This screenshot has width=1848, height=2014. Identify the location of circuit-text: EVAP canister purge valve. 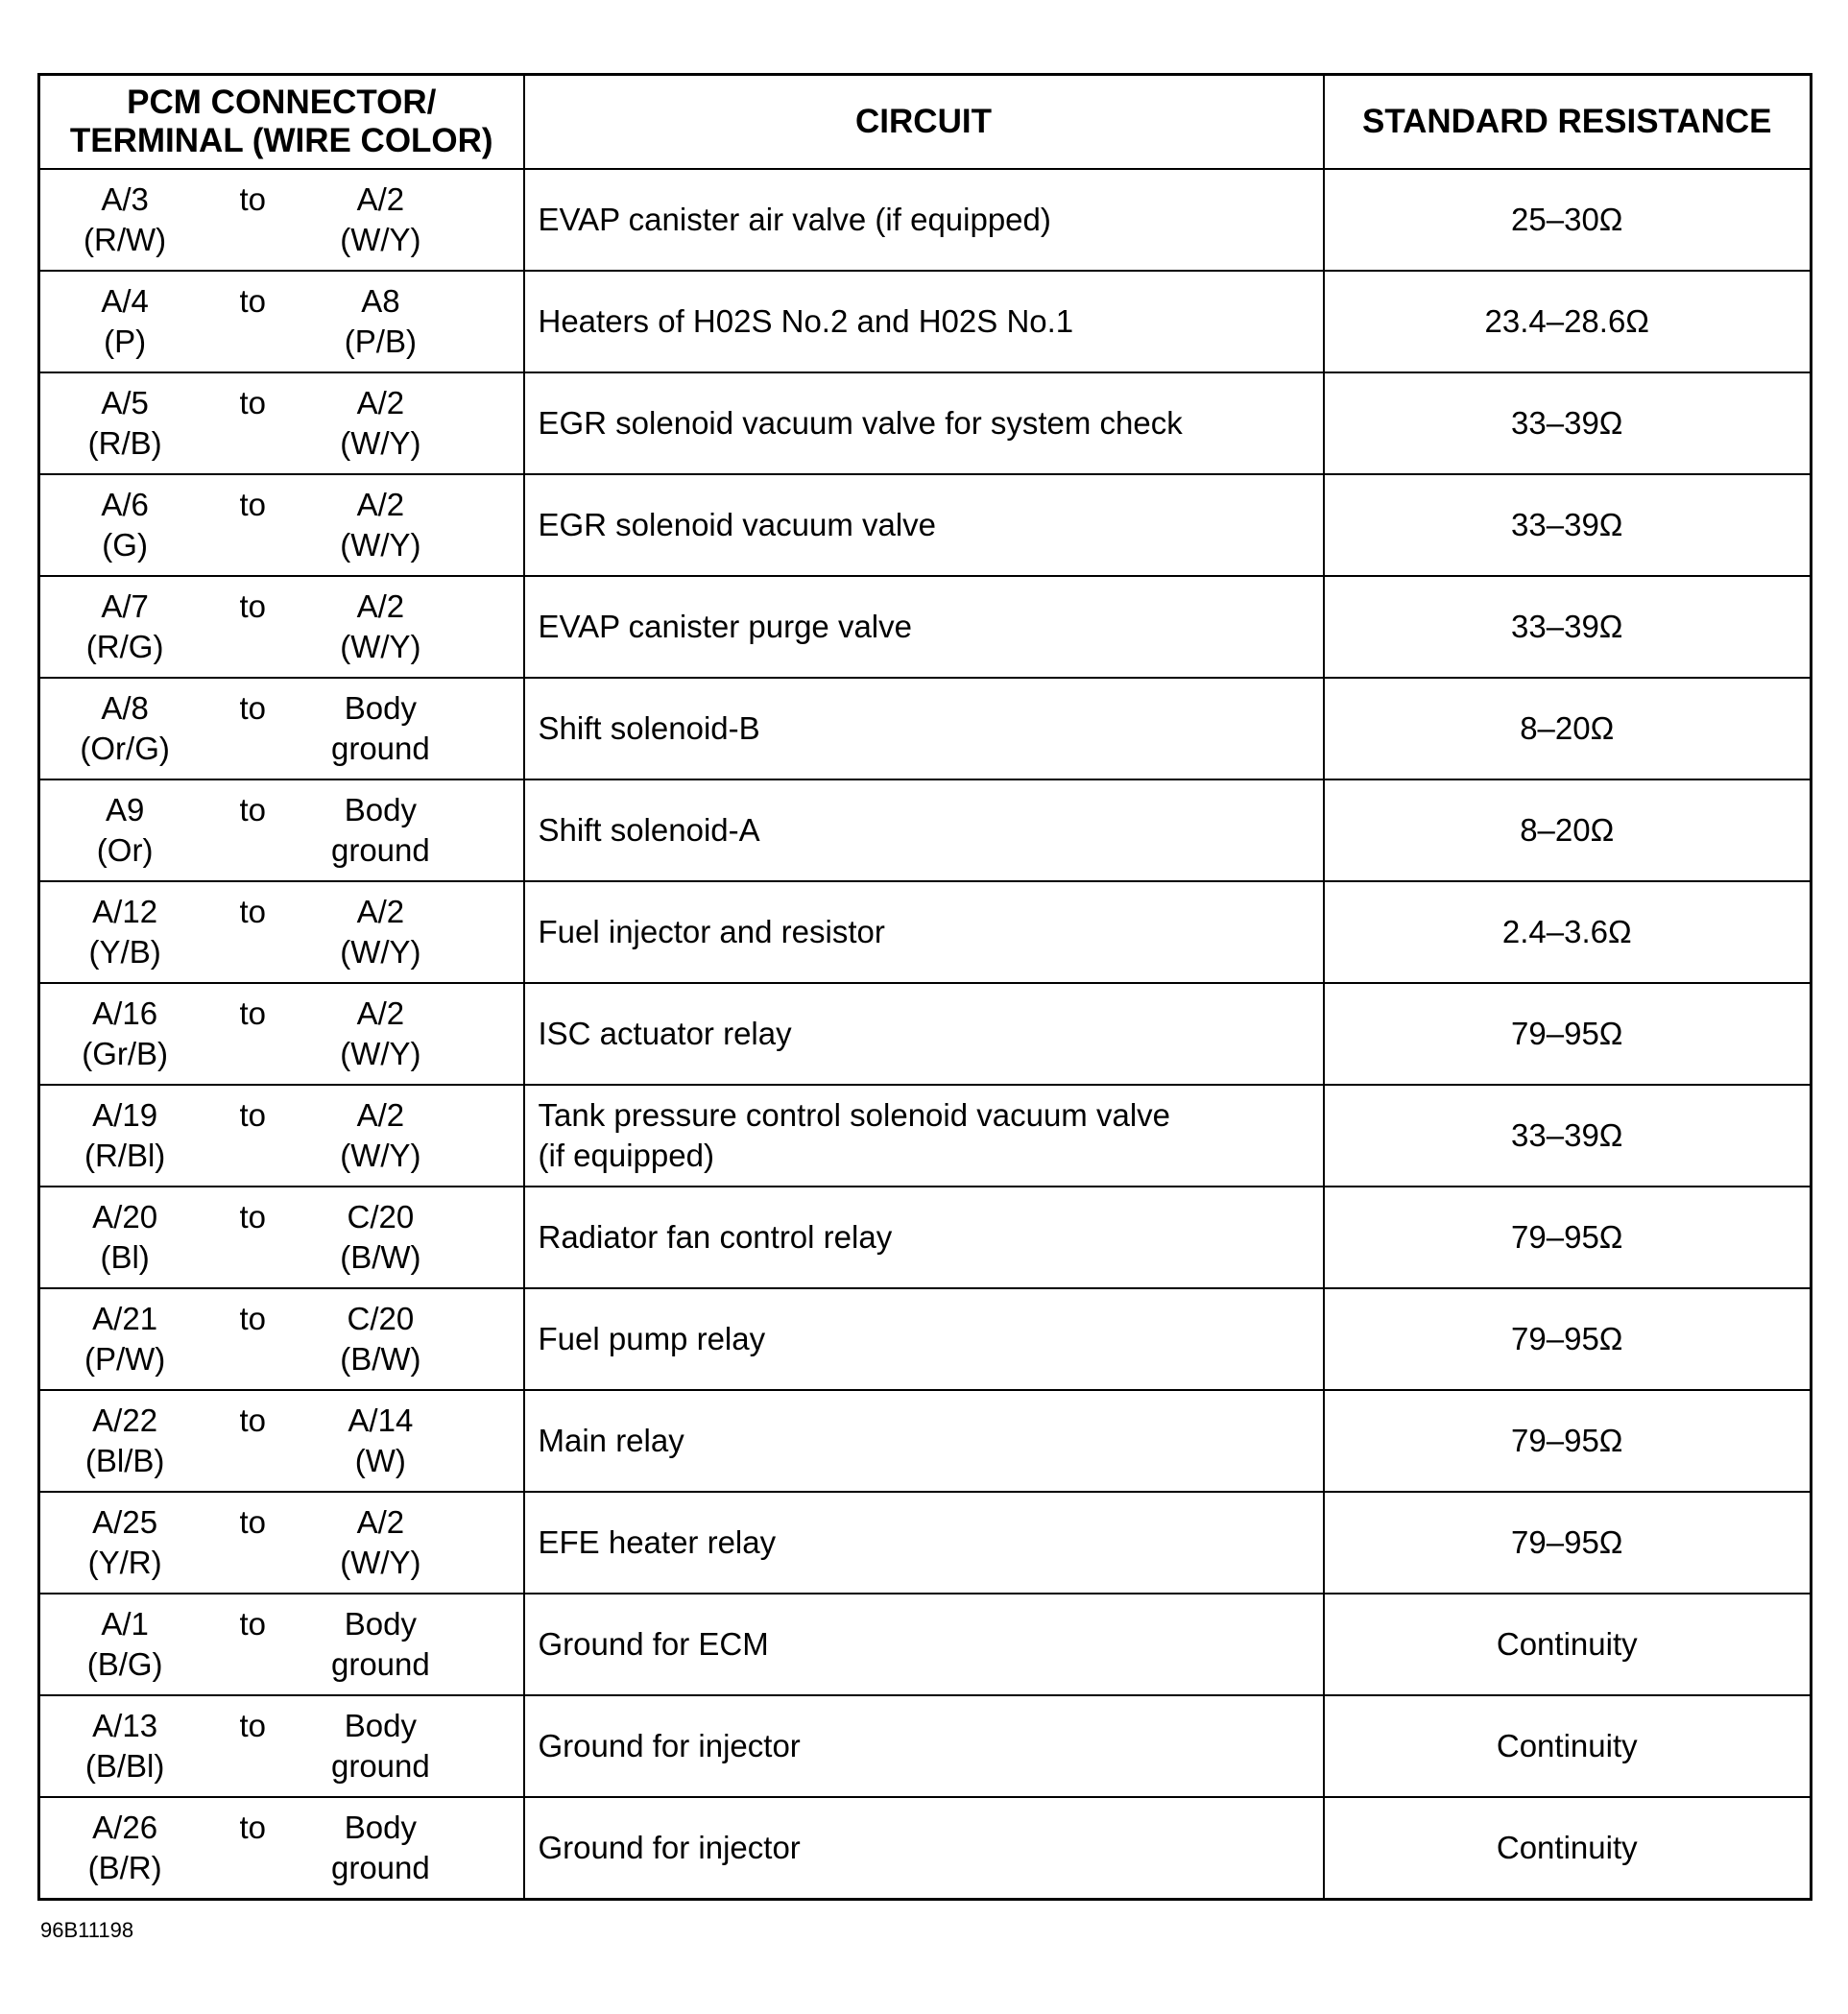
(725, 626).